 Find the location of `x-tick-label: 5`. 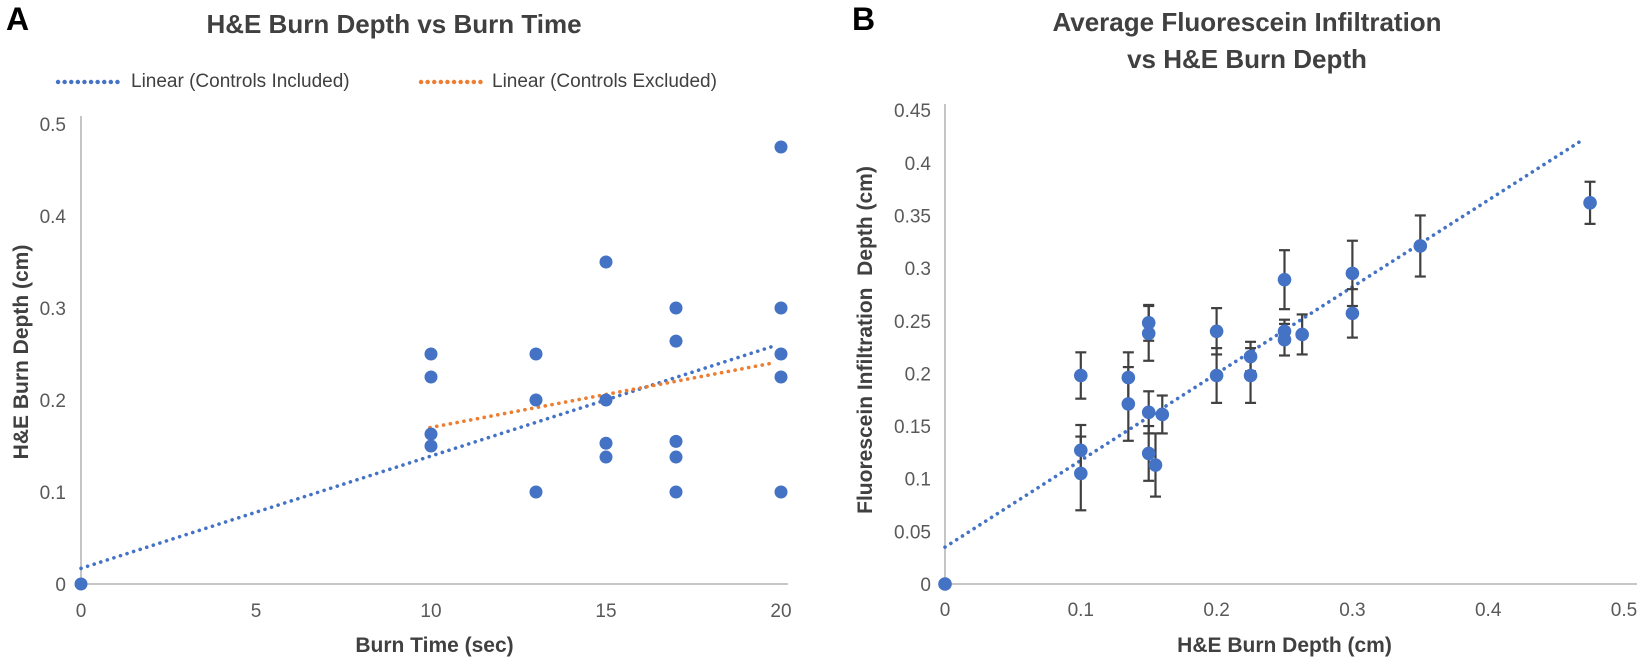

x-tick-label: 5 is located at coordinates (256, 611).